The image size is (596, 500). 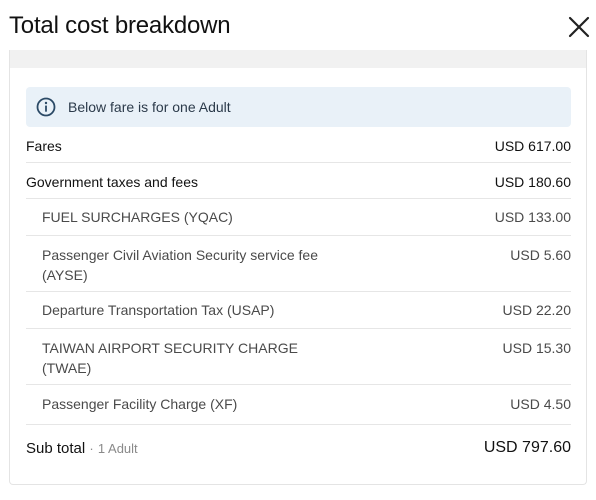 What do you see at coordinates (120, 25) in the screenshot?
I see `modal-title: Total cost breakdown` at bounding box center [120, 25].